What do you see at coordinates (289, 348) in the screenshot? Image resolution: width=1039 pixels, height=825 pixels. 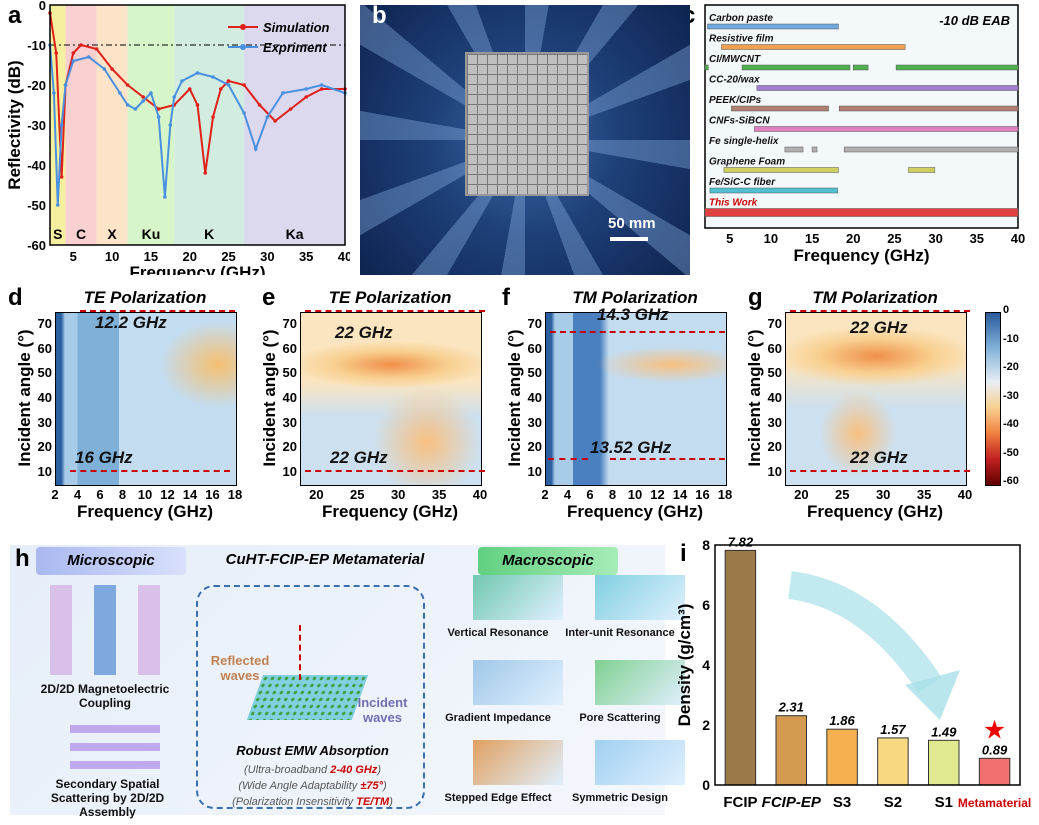 I see `y-tick: 60` at bounding box center [289, 348].